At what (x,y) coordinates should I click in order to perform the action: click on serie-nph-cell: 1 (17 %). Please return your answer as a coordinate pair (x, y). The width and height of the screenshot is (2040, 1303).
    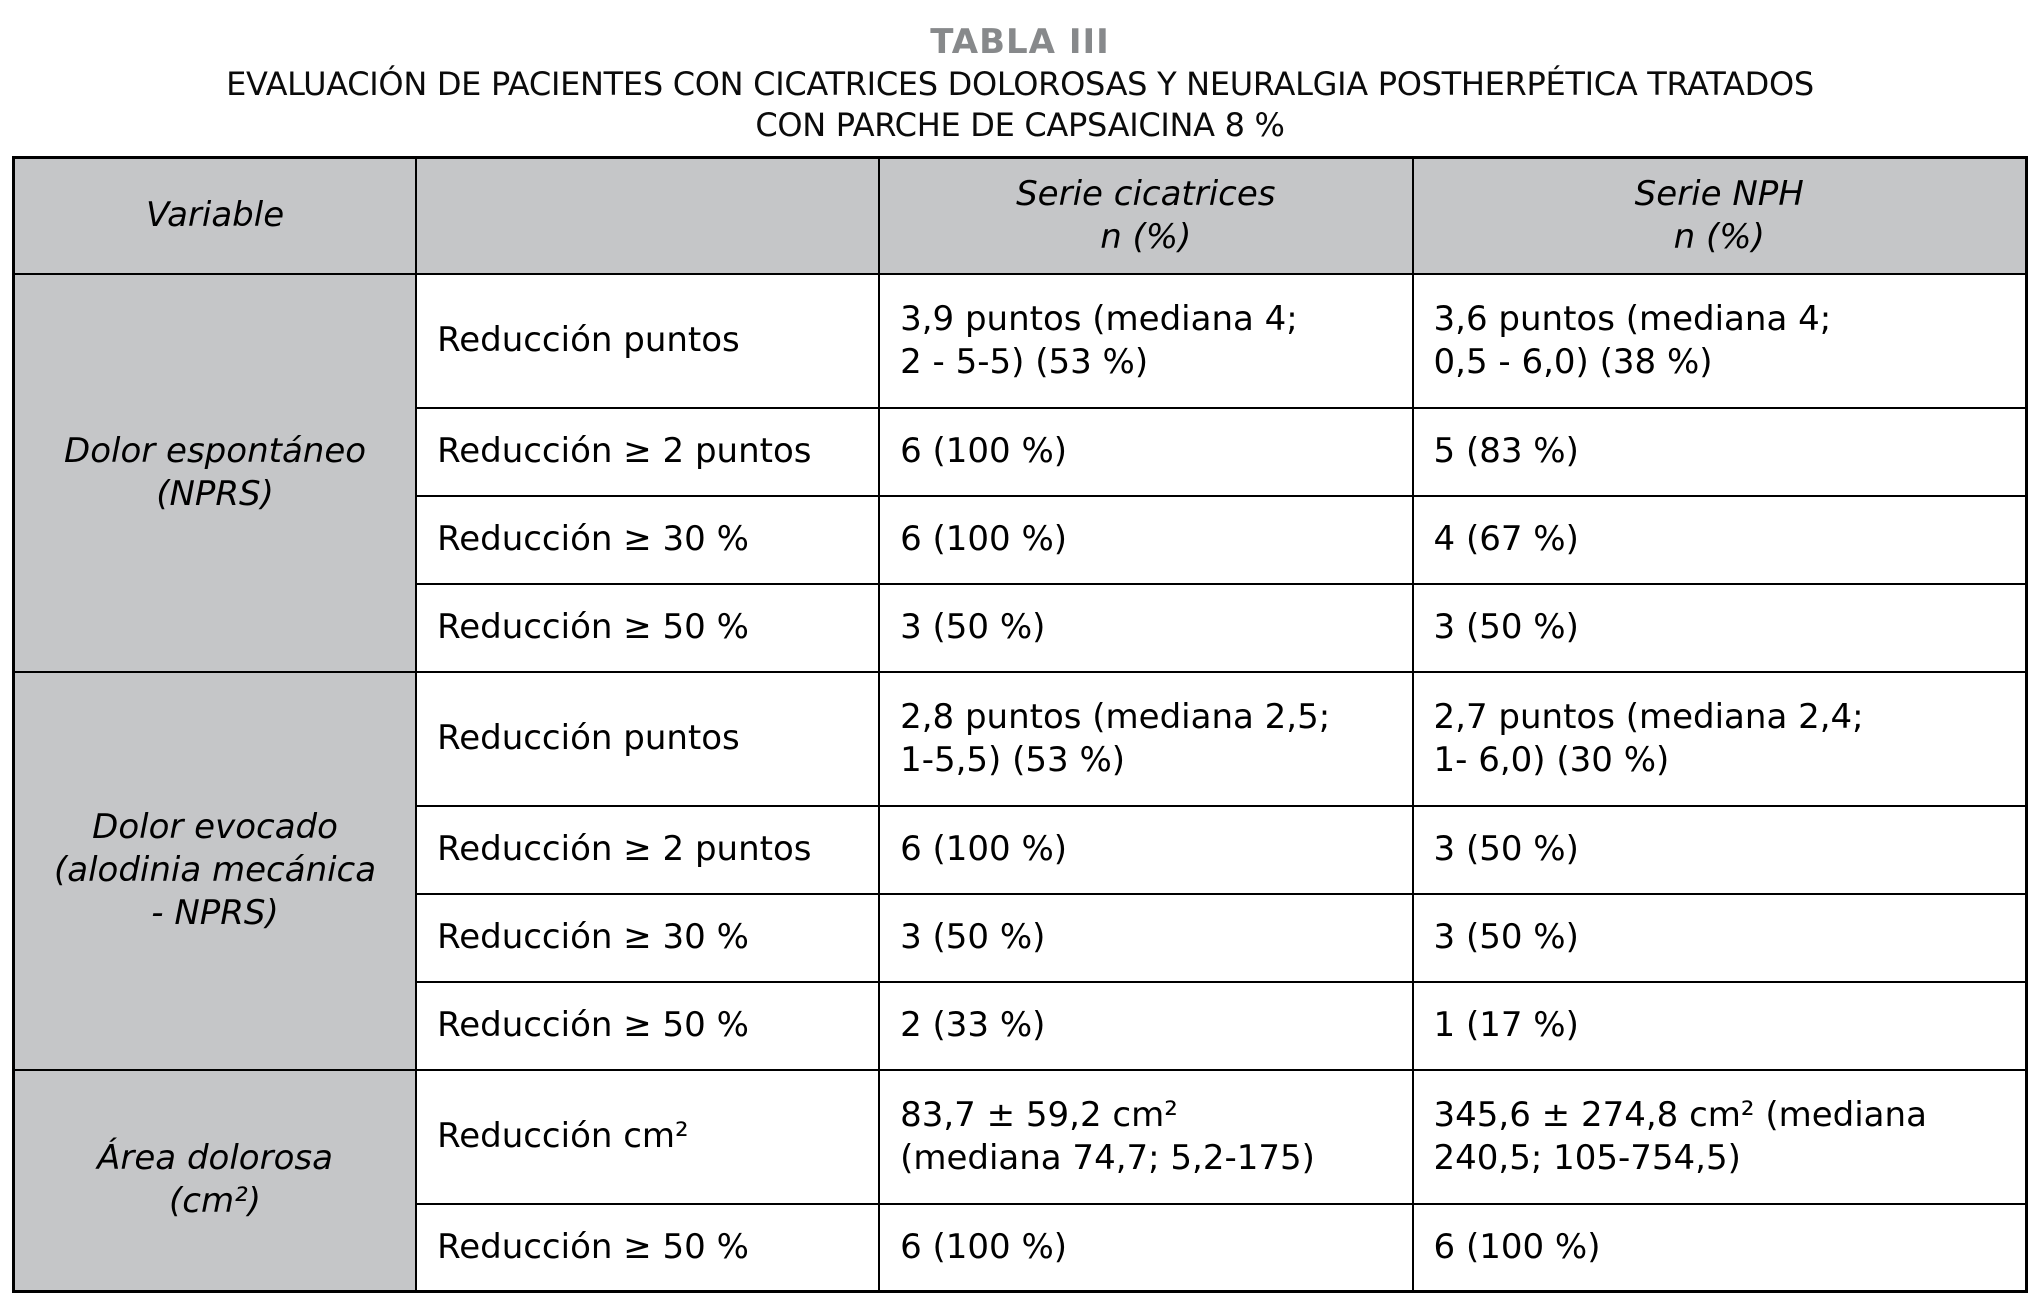
    Looking at the image, I should click on (1719, 1025).